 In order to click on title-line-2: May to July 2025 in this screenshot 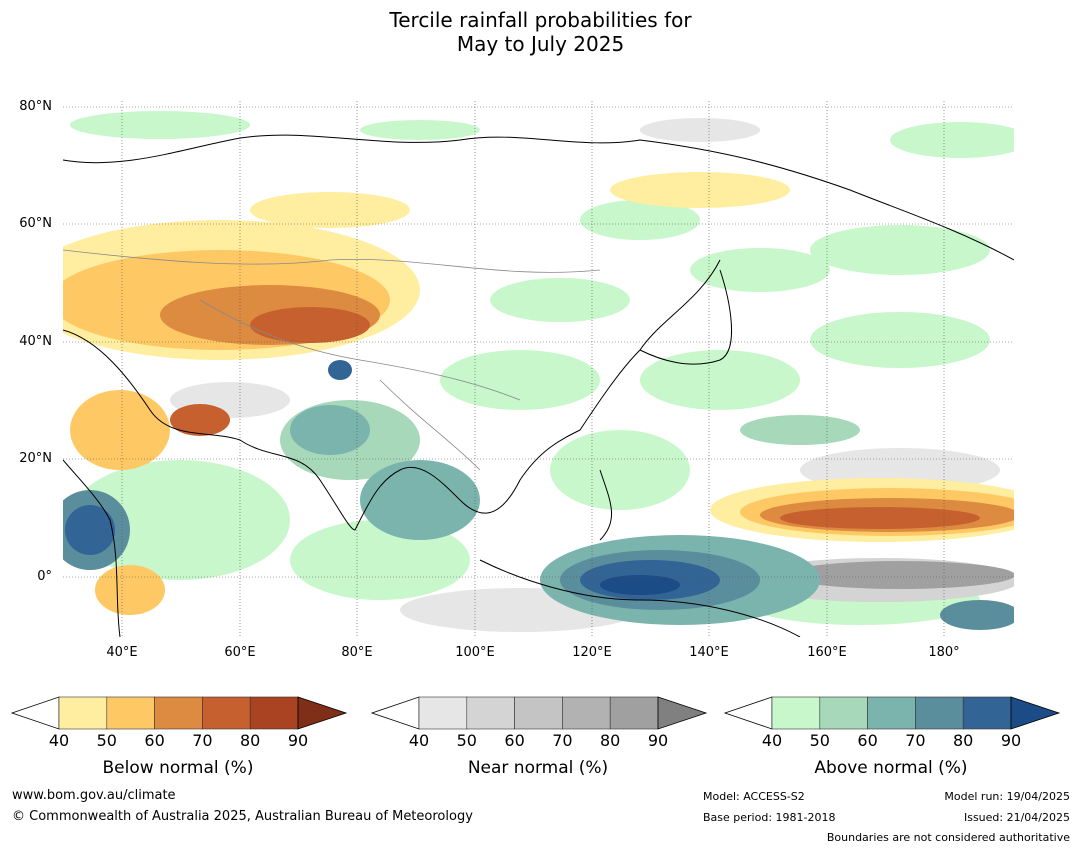, I will do `click(540, 44)`.